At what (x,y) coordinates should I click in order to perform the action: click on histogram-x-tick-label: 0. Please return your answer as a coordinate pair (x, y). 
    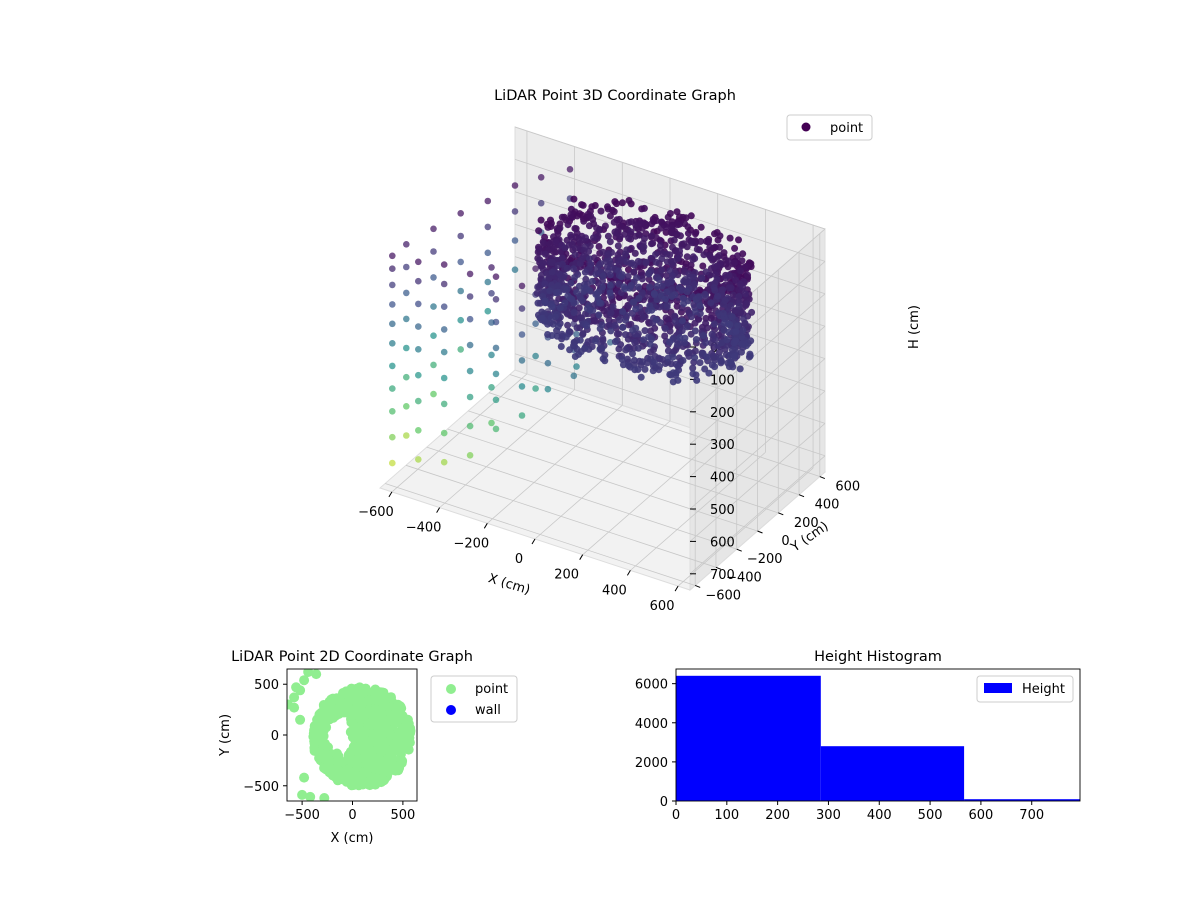
    Looking at the image, I should click on (676, 815).